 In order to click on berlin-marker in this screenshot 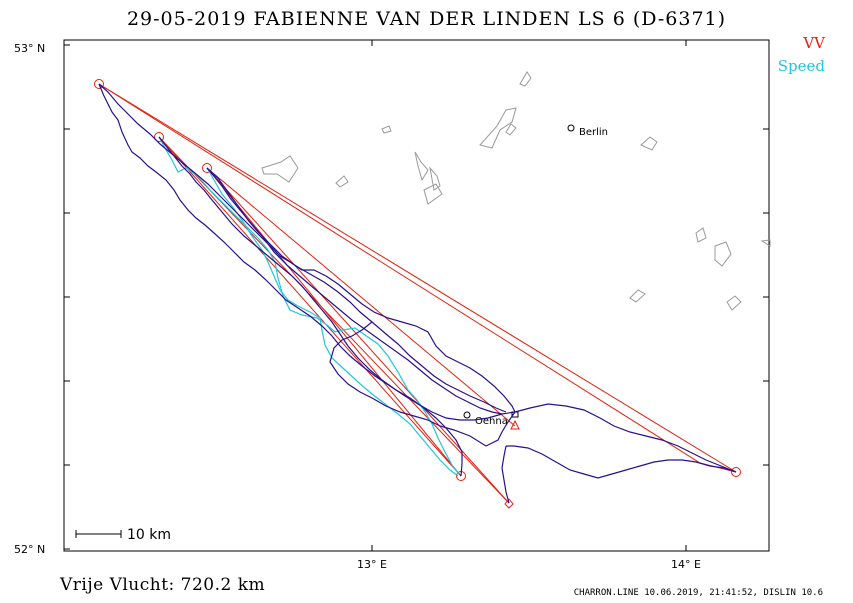, I will do `click(571, 128)`.